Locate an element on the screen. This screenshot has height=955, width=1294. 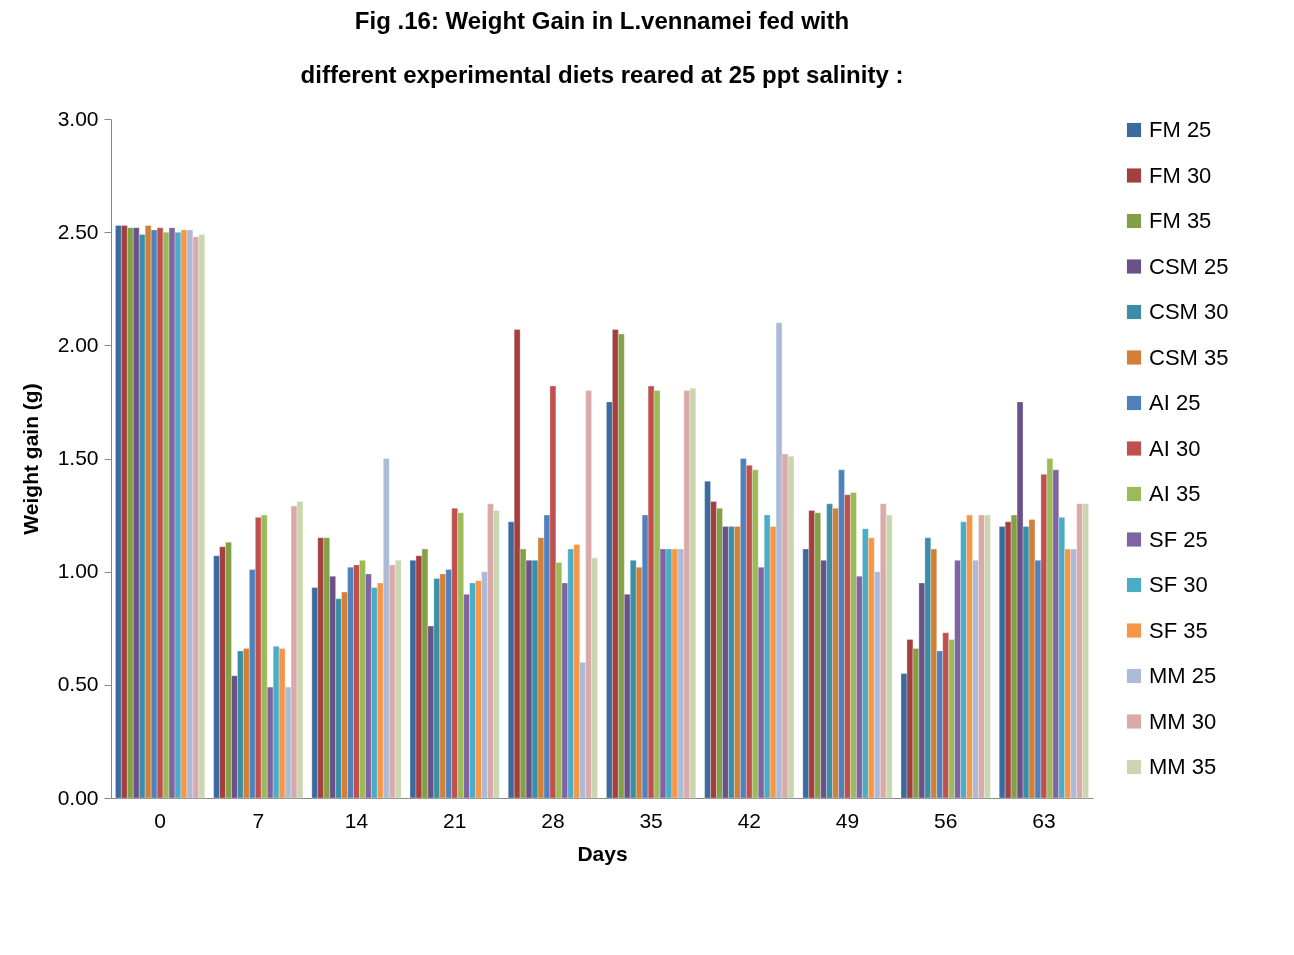
legend-label: AI 25 is located at coordinates (1175, 402).